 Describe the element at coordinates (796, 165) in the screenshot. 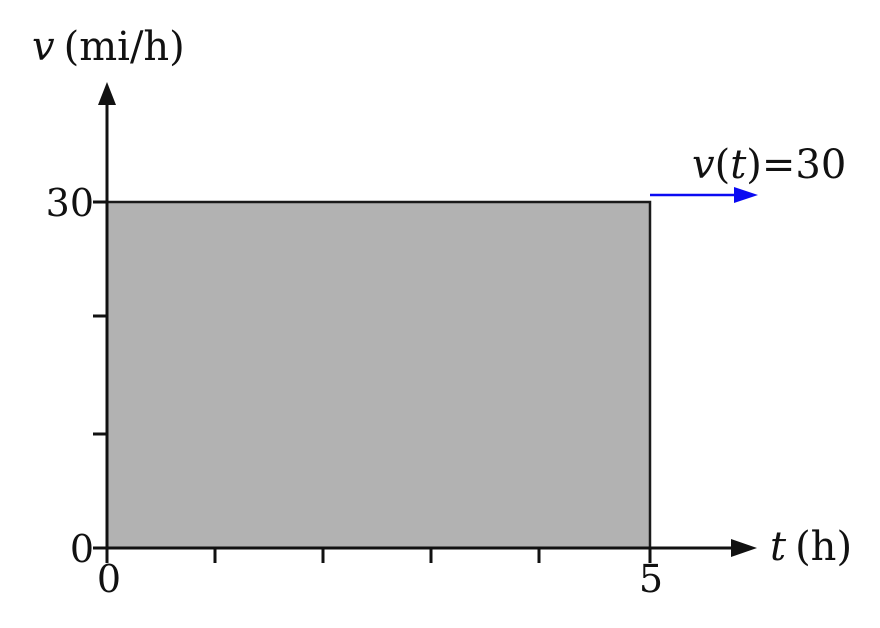

I see `velocity-function-label-value: )=30` at that location.